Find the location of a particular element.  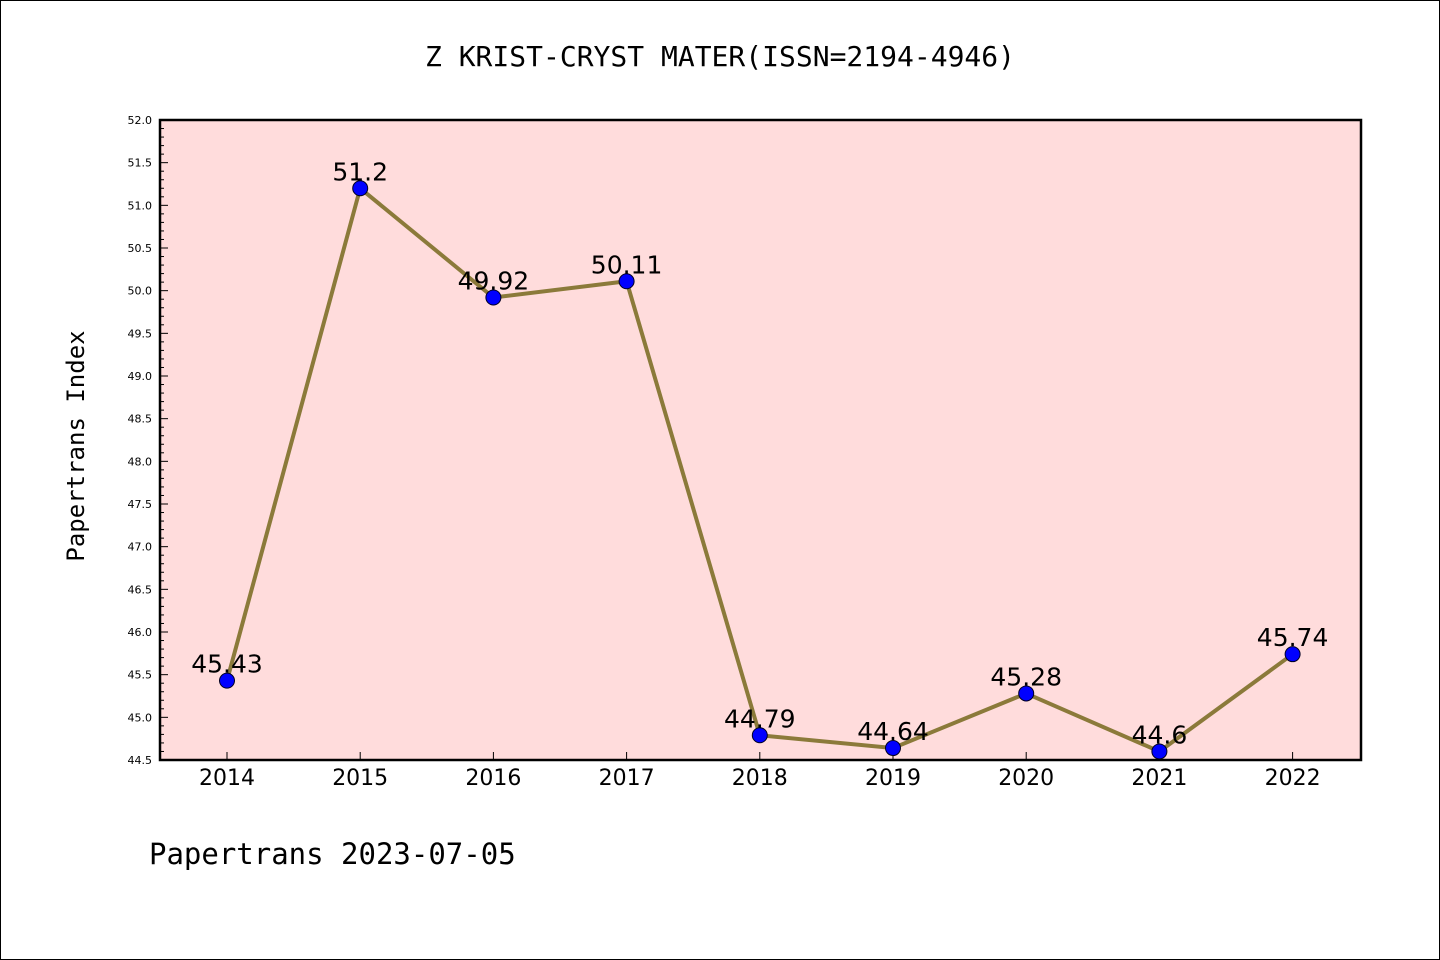

chart-title: Z KRIST-CRYST MATER(ISSN=2194-4946) is located at coordinates (720, 56).